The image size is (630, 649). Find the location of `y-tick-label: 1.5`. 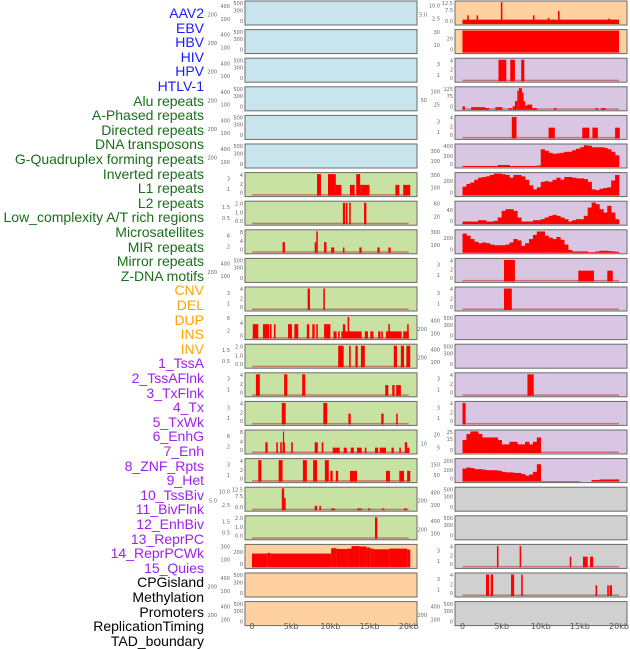

y-tick-label: 1.5 is located at coordinates (226, 351).